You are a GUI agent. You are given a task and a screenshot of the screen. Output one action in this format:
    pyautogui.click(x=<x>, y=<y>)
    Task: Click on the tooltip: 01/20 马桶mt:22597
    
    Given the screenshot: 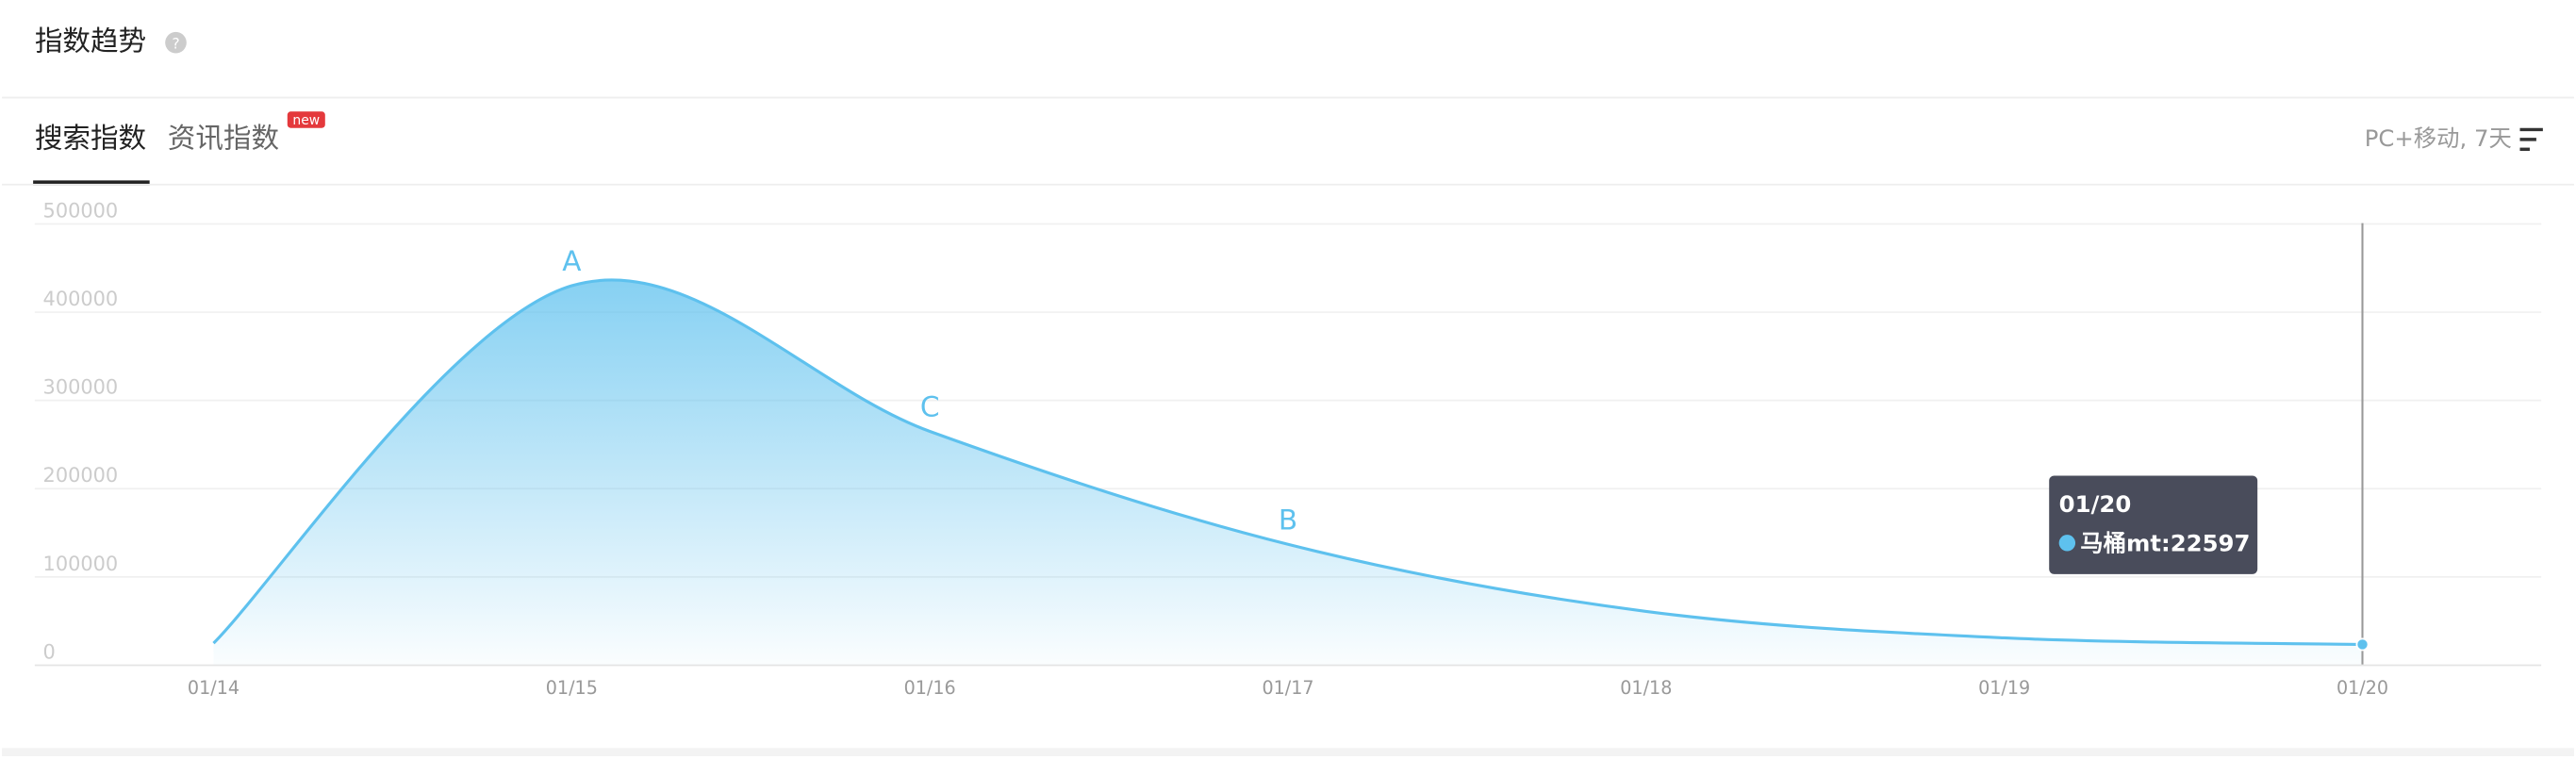 What is the action you would take?
    pyautogui.click(x=2153, y=525)
    